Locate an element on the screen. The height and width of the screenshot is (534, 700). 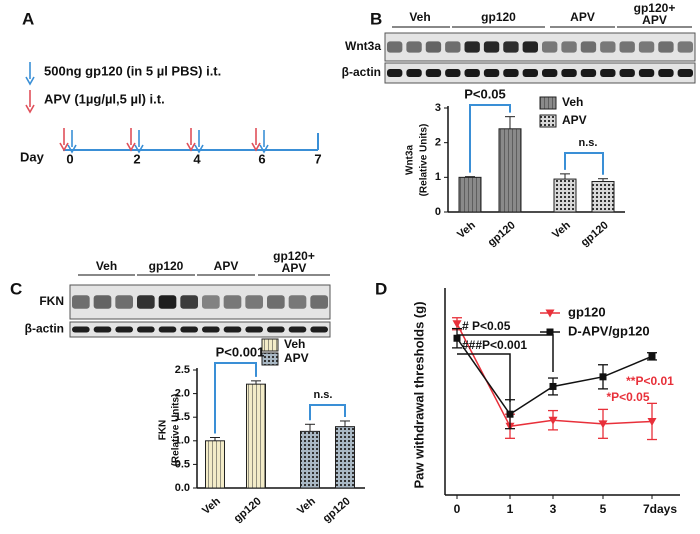
blot-row-label: FKN is located at coordinates (51, 301).